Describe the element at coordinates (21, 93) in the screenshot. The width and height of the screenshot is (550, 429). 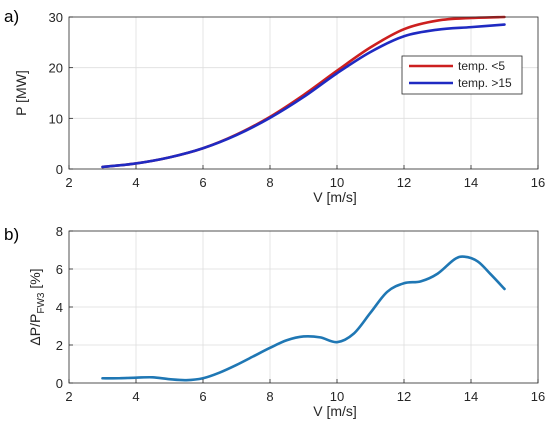
I see `panel-a-ylabel: P [MW]` at that location.